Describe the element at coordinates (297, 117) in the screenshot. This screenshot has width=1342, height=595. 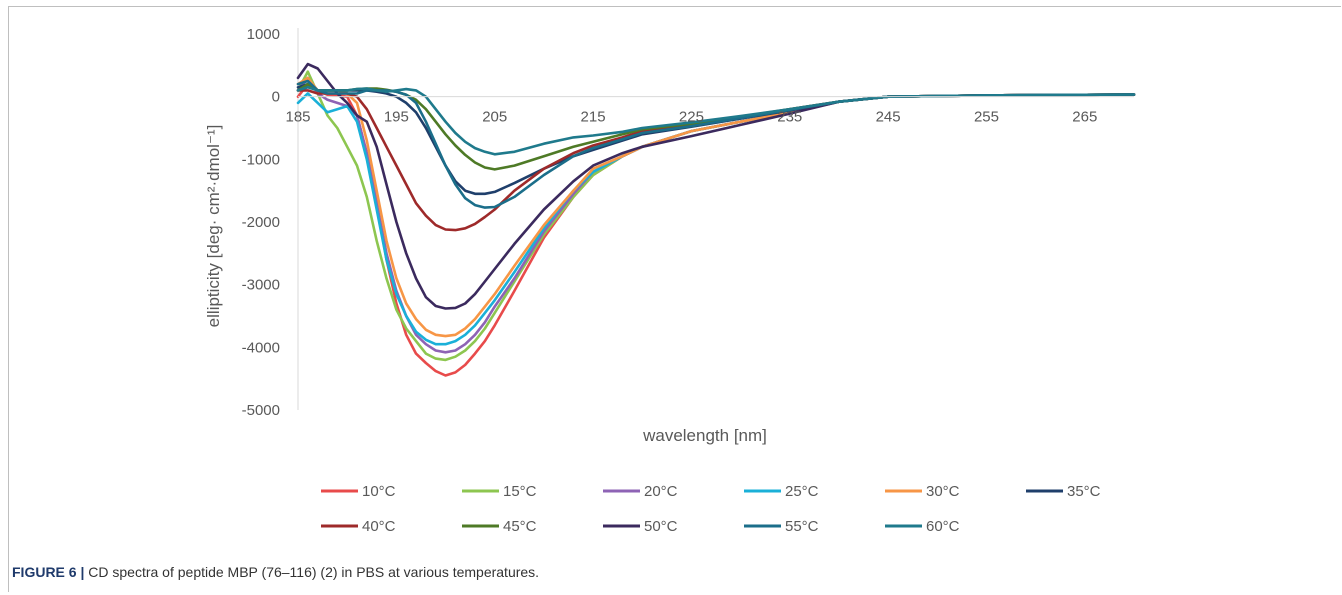
I see `x-tick-label: 185` at that location.